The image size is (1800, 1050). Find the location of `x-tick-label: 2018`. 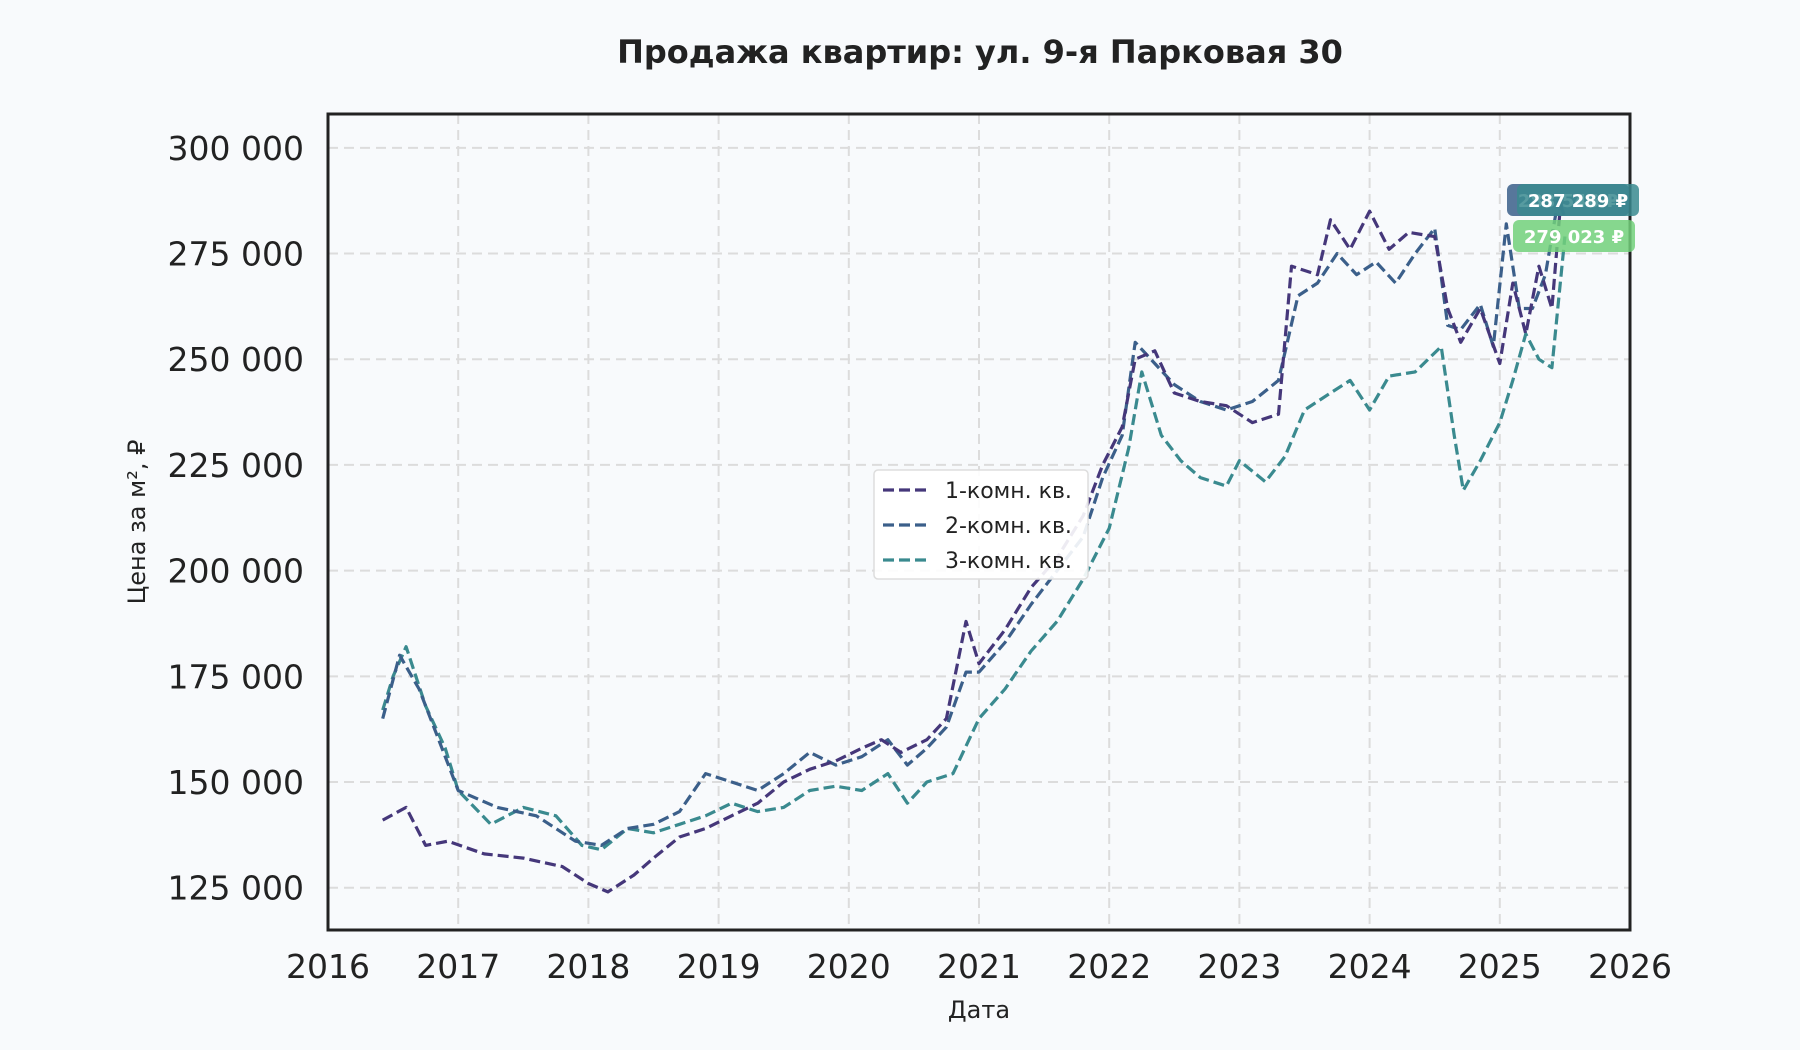

x-tick-label: 2018 is located at coordinates (588, 966).